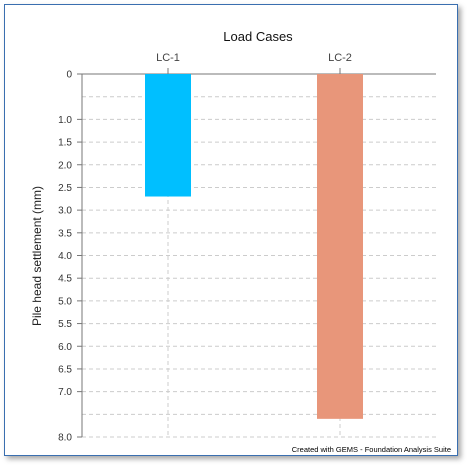  I want to click on y-tick-label: 4.0, so click(65, 256).